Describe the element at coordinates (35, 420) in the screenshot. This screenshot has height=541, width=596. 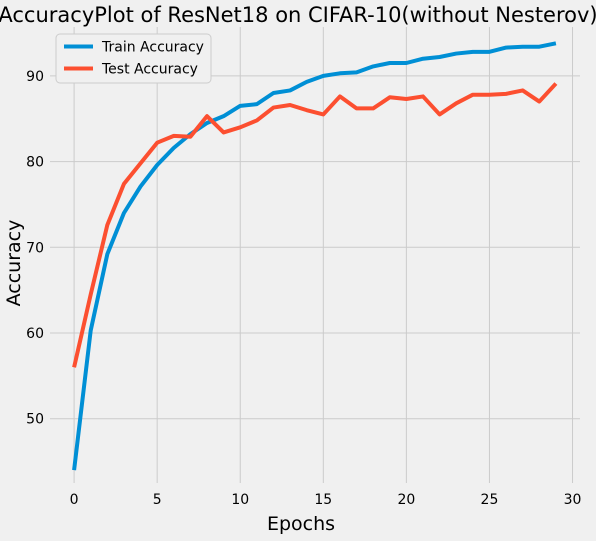
I see `y-tick-label-50: 50` at that location.